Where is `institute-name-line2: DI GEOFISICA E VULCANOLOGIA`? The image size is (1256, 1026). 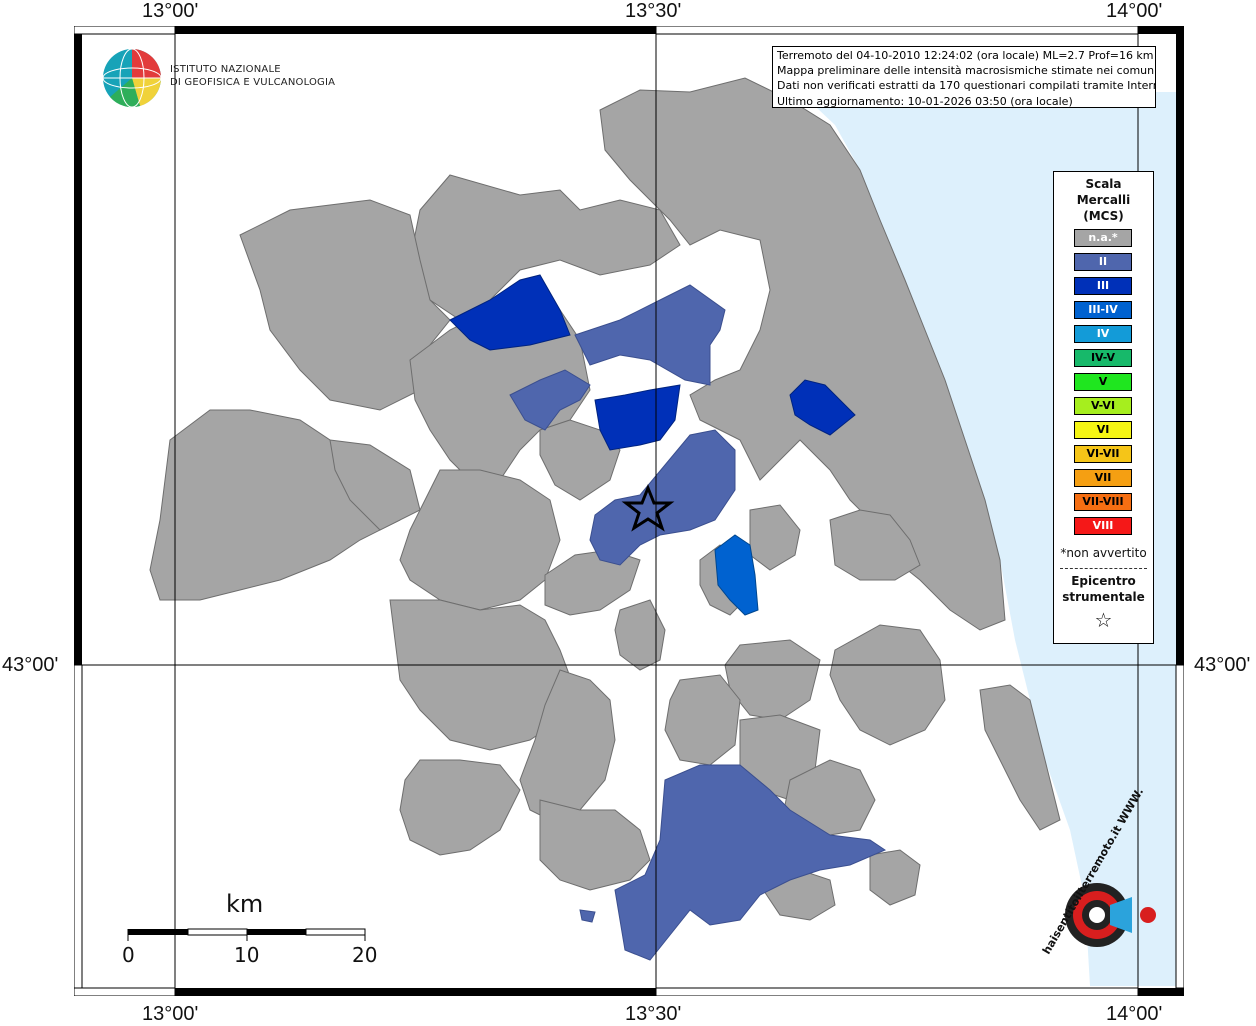 institute-name-line2: DI GEOFISICA E VULCANOLOGIA is located at coordinates (253, 82).